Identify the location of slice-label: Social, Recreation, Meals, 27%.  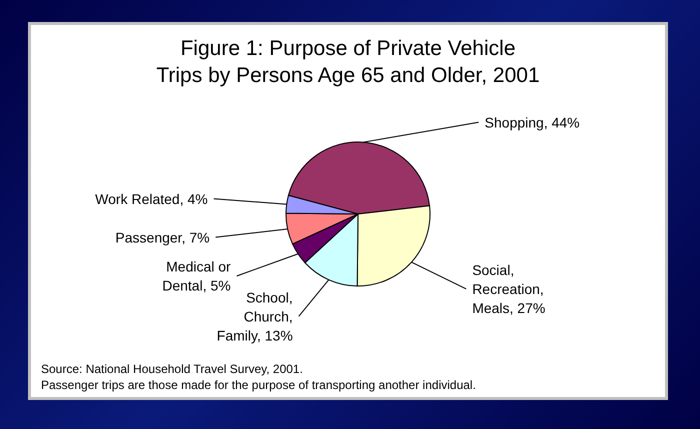
(509, 289).